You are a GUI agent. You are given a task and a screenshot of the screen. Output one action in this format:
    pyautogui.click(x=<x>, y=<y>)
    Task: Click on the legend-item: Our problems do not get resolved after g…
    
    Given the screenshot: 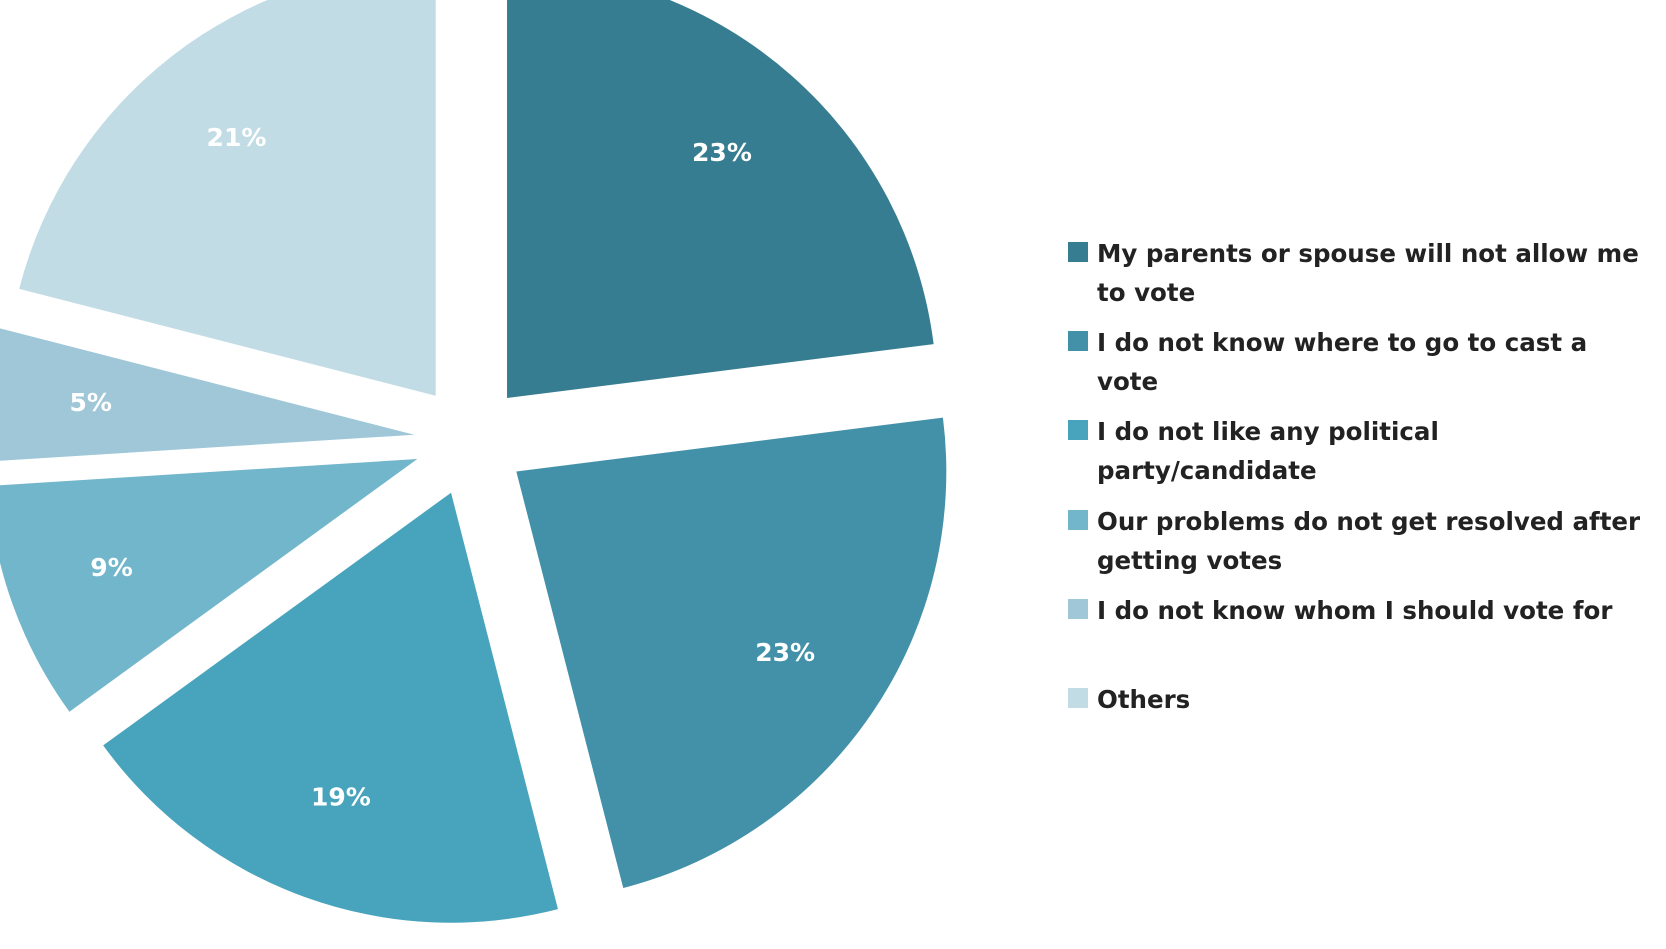 What is the action you would take?
    pyautogui.click(x=1363, y=541)
    